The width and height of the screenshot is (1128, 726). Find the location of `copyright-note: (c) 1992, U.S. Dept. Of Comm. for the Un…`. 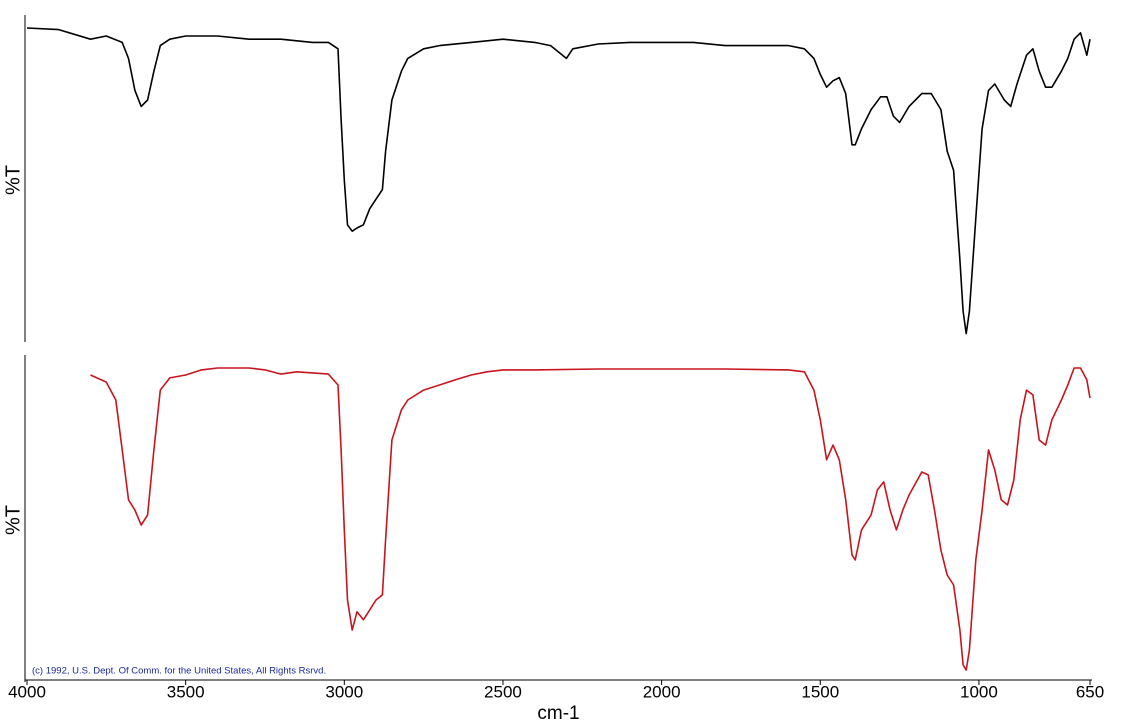

copyright-note: (c) 1992, U.S. Dept. Of Comm. for the Un… is located at coordinates (179, 671).